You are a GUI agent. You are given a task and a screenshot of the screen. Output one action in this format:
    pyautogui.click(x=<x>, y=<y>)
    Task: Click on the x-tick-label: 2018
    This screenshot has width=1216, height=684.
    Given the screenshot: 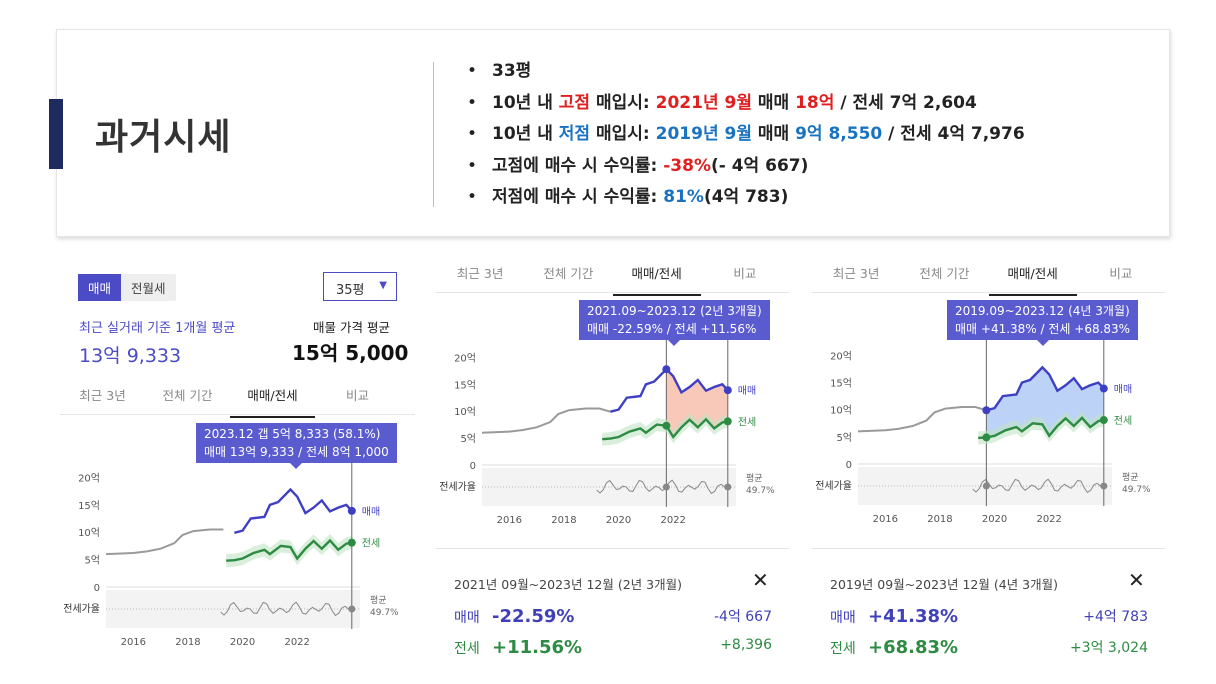 What is the action you would take?
    pyautogui.click(x=939, y=519)
    